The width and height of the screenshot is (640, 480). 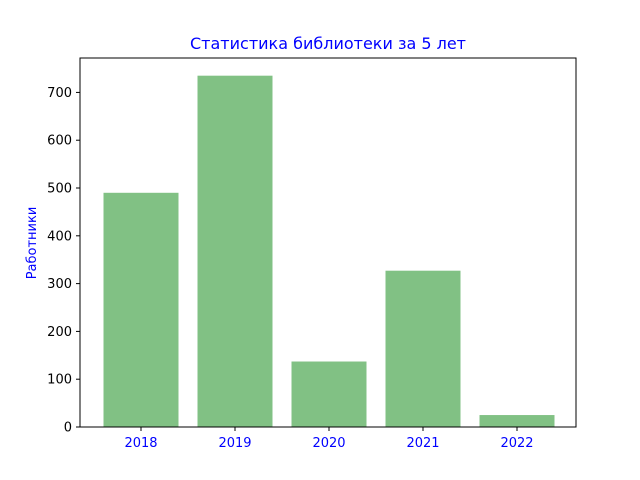 What do you see at coordinates (59, 380) in the screenshot?
I see `y-tick-label: 100` at bounding box center [59, 380].